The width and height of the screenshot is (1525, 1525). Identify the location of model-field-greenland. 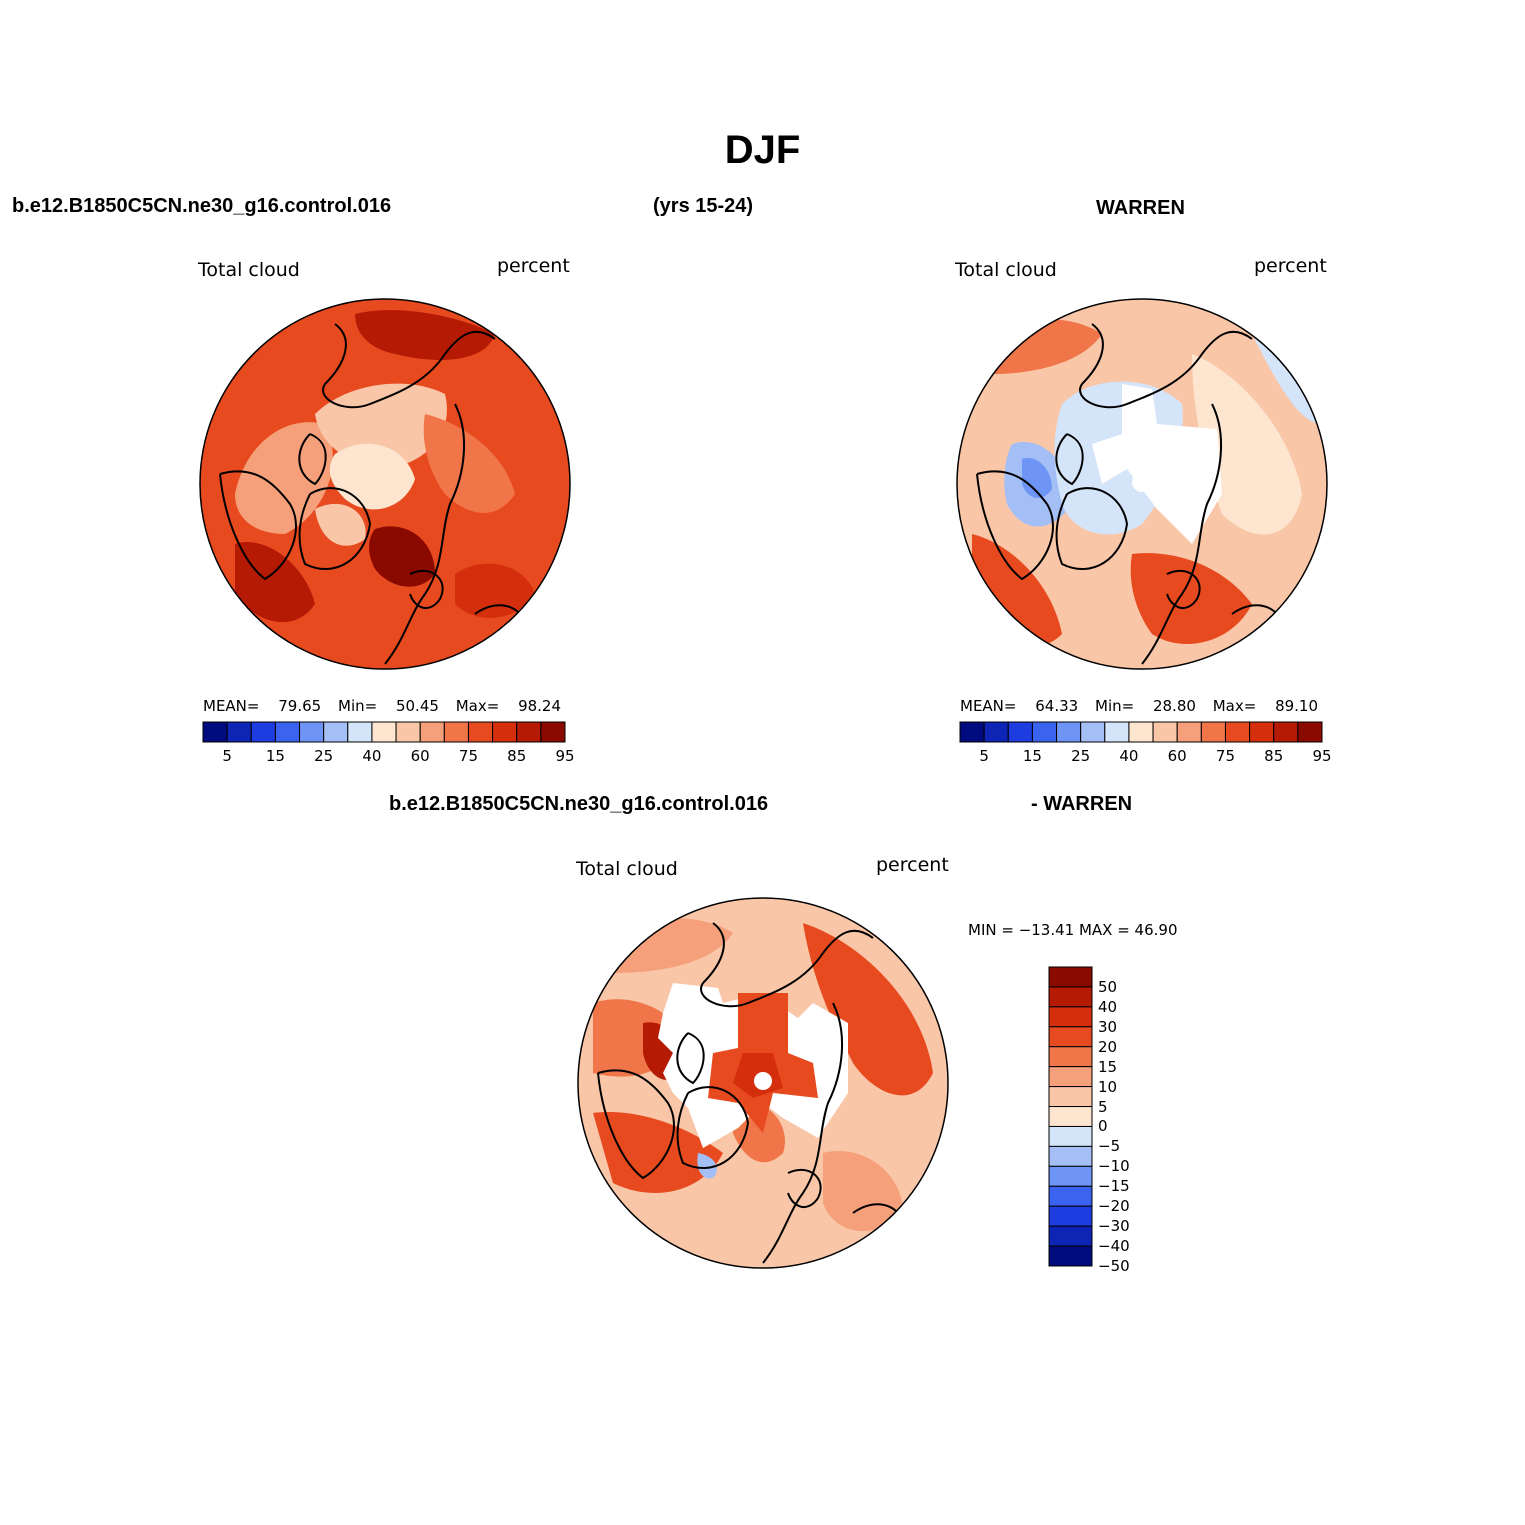
(340, 524).